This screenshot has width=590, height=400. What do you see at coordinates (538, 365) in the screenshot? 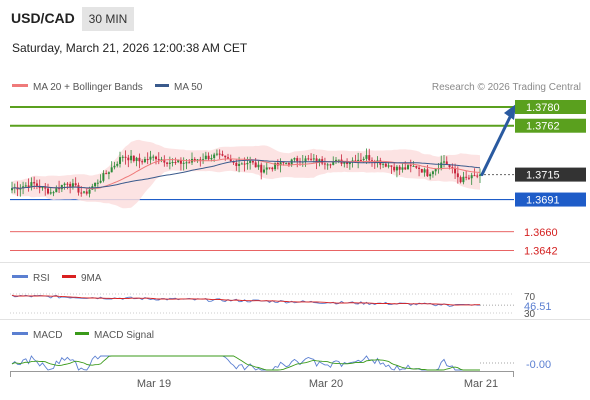
I see `macd-last-value: -0.00` at bounding box center [538, 365].